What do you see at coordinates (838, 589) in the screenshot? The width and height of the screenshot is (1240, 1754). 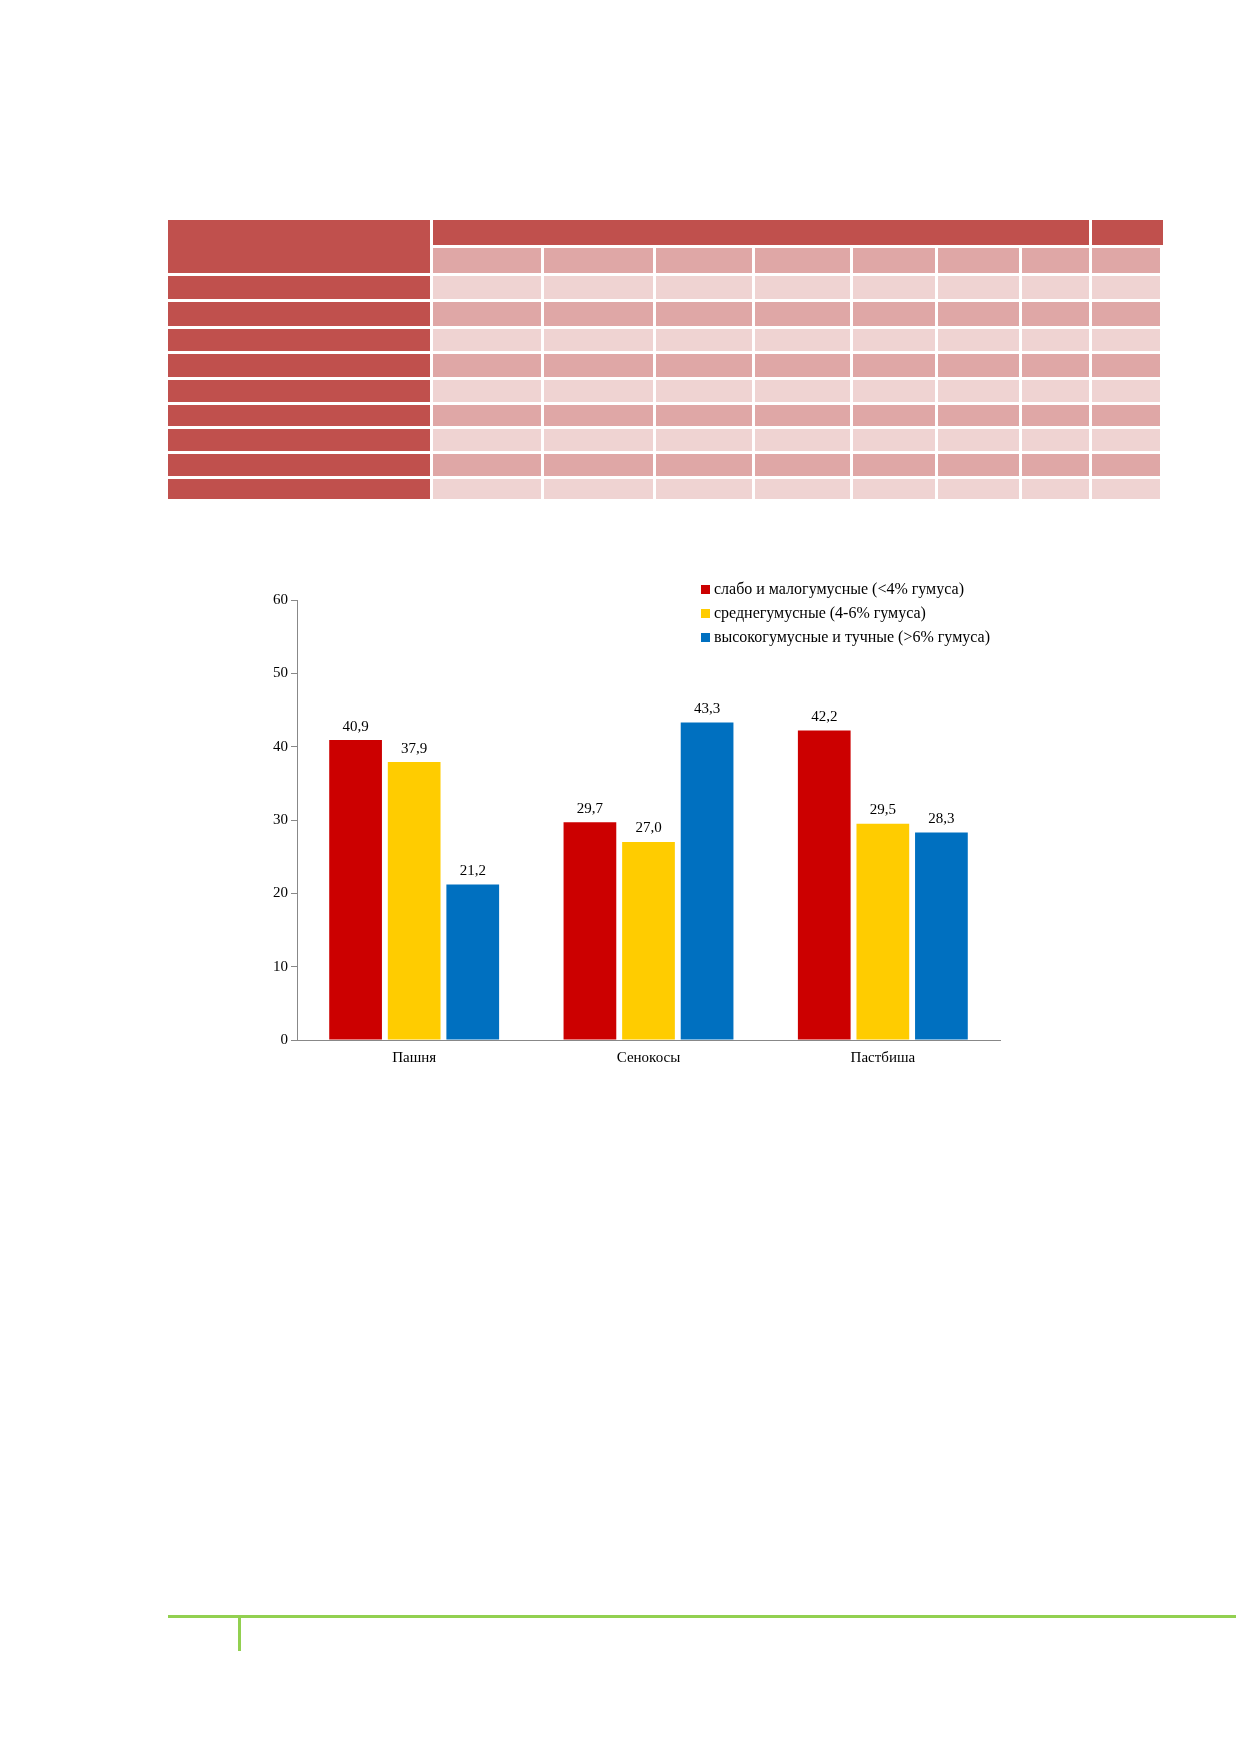 I see `legend-label: слабо и малогумусные (<4% гумуса)` at bounding box center [838, 589].